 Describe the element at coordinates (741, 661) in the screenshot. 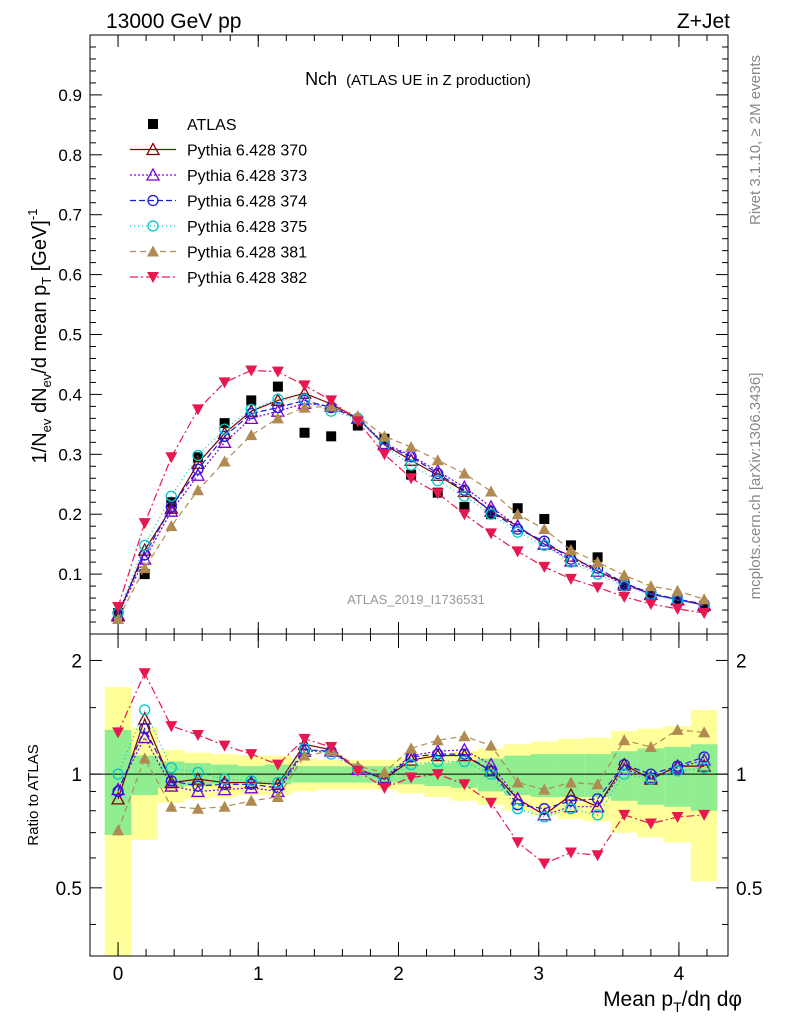

I see `ratio-y-tick-label-right: 2` at that location.